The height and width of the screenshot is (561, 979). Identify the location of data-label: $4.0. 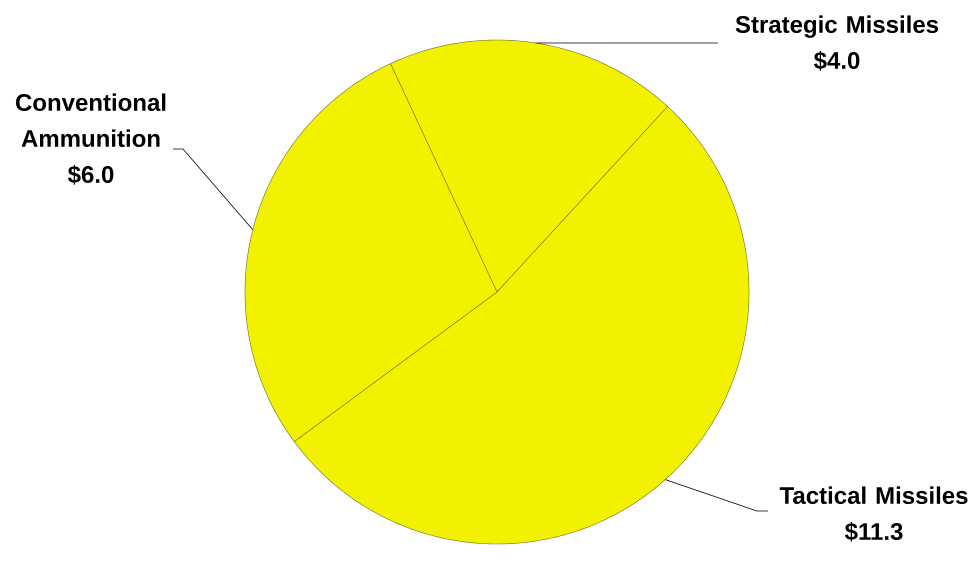
(837, 60).